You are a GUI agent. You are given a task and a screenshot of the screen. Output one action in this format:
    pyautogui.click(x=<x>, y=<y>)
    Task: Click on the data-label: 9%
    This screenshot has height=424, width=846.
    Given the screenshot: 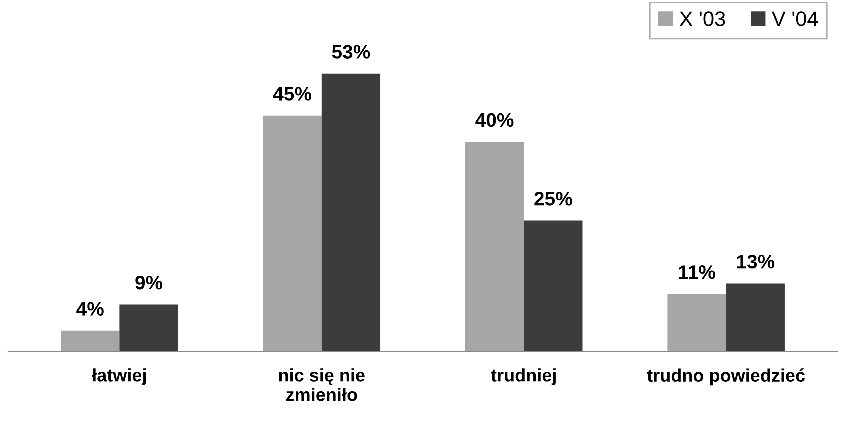 What is the action you would take?
    pyautogui.click(x=149, y=283)
    